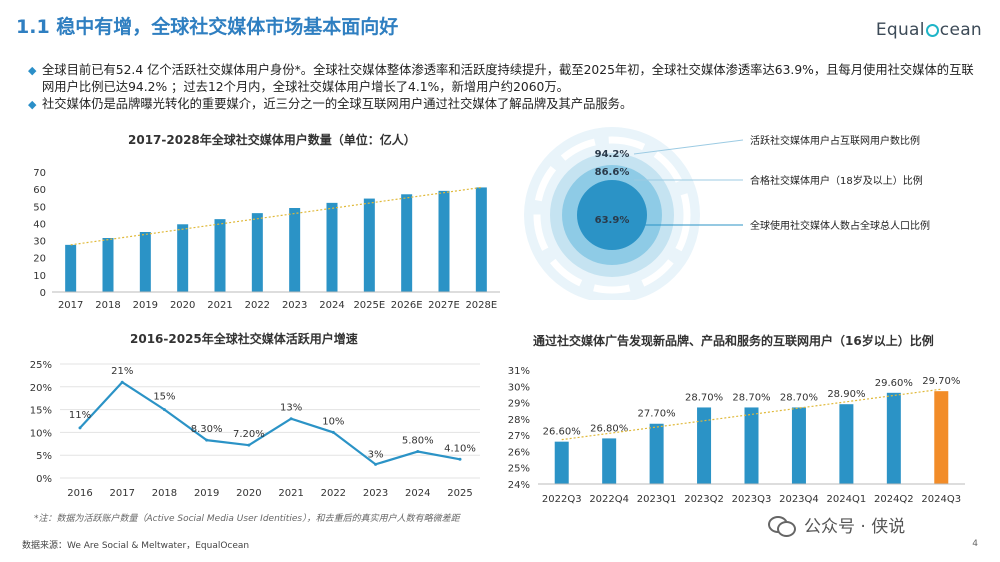 The width and height of the screenshot is (1000, 562). I want to click on growth-chart-title: 2016-2025年全球社交媒体活跃用户增速, so click(244, 339).